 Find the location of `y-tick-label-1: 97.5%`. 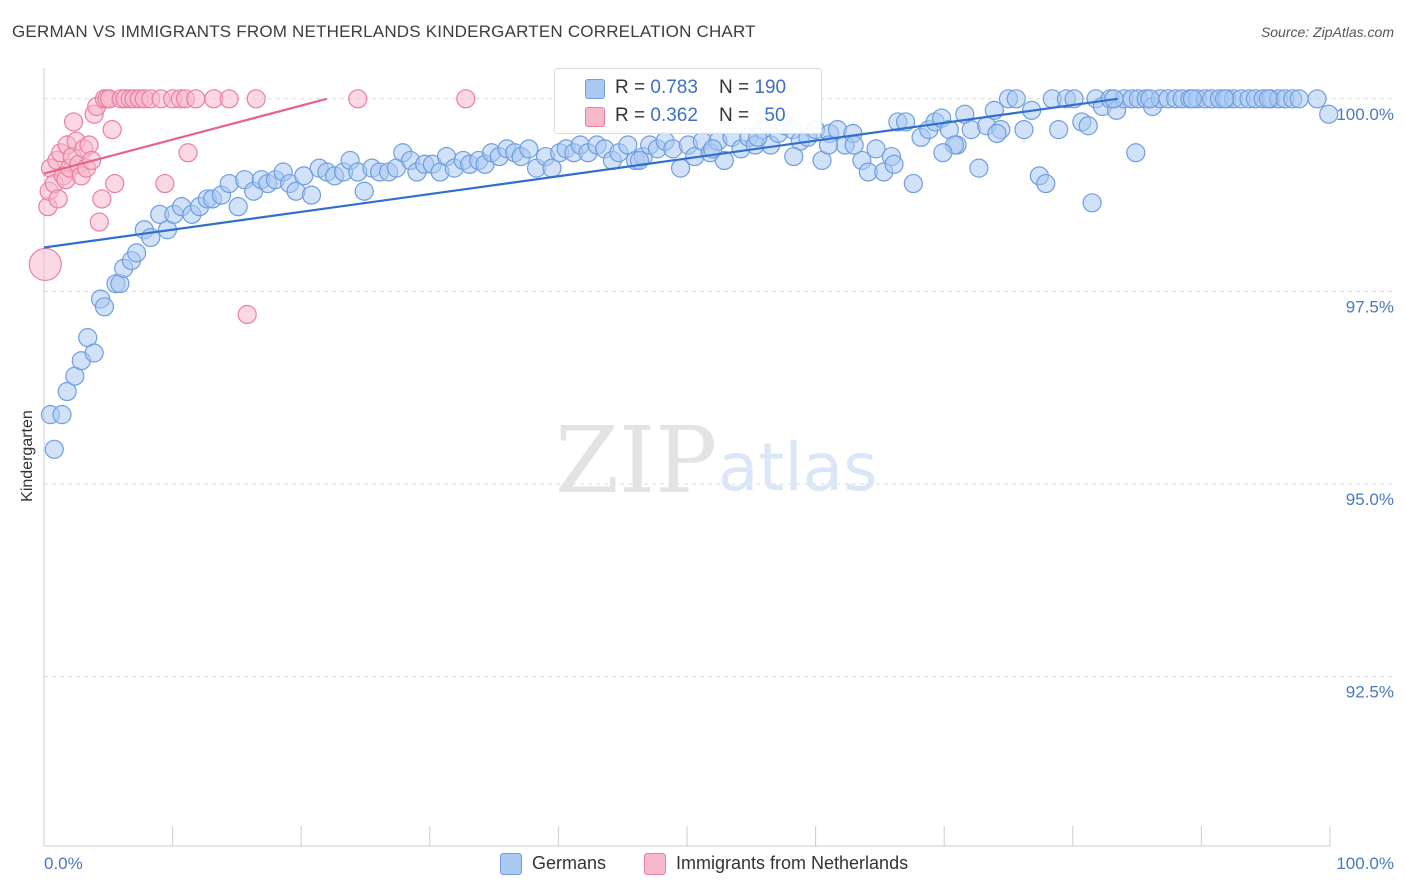

y-tick-label-1: 97.5% is located at coordinates (1370, 306).